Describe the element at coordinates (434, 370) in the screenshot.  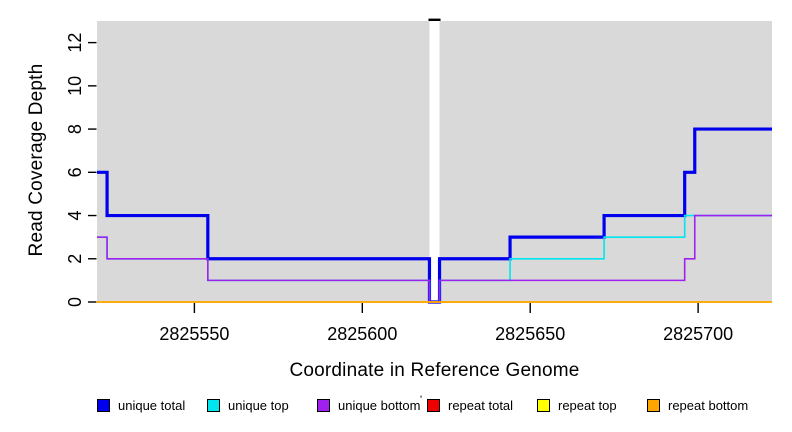
I see `x-axis-title: Coordinate in Reference Genome` at that location.